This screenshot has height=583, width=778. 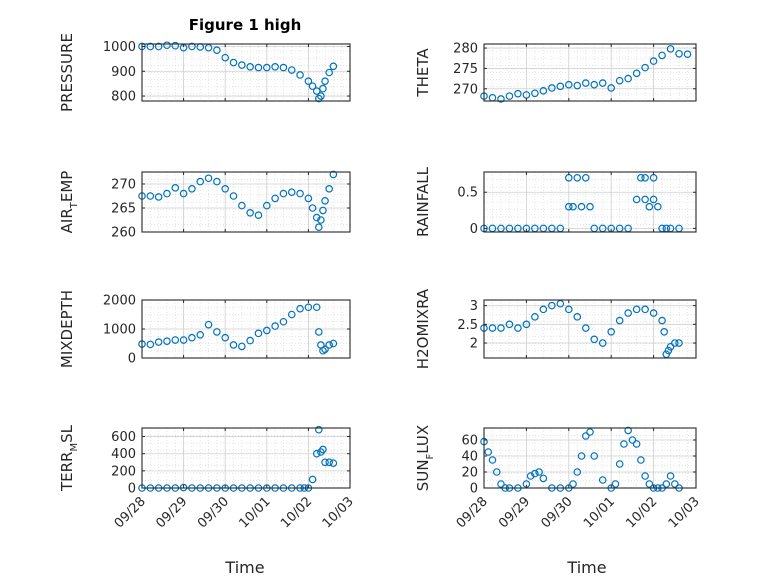 I want to click on y-axis-label: SUNFLUX, so click(x=425, y=458).